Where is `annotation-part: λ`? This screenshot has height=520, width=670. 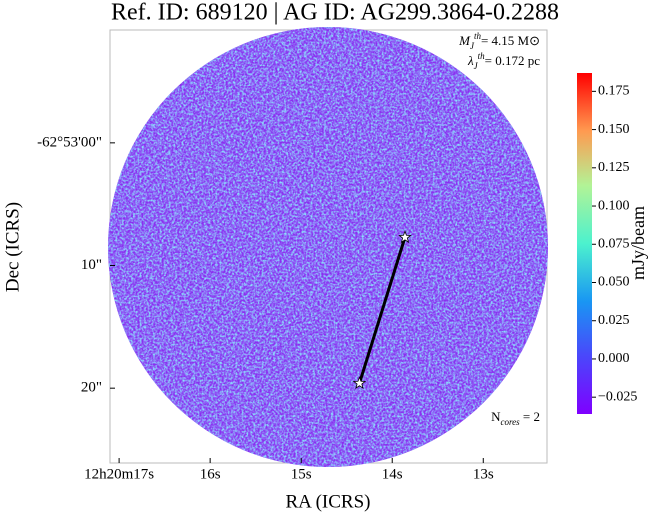
annotation-part: λ is located at coordinates (470, 60).